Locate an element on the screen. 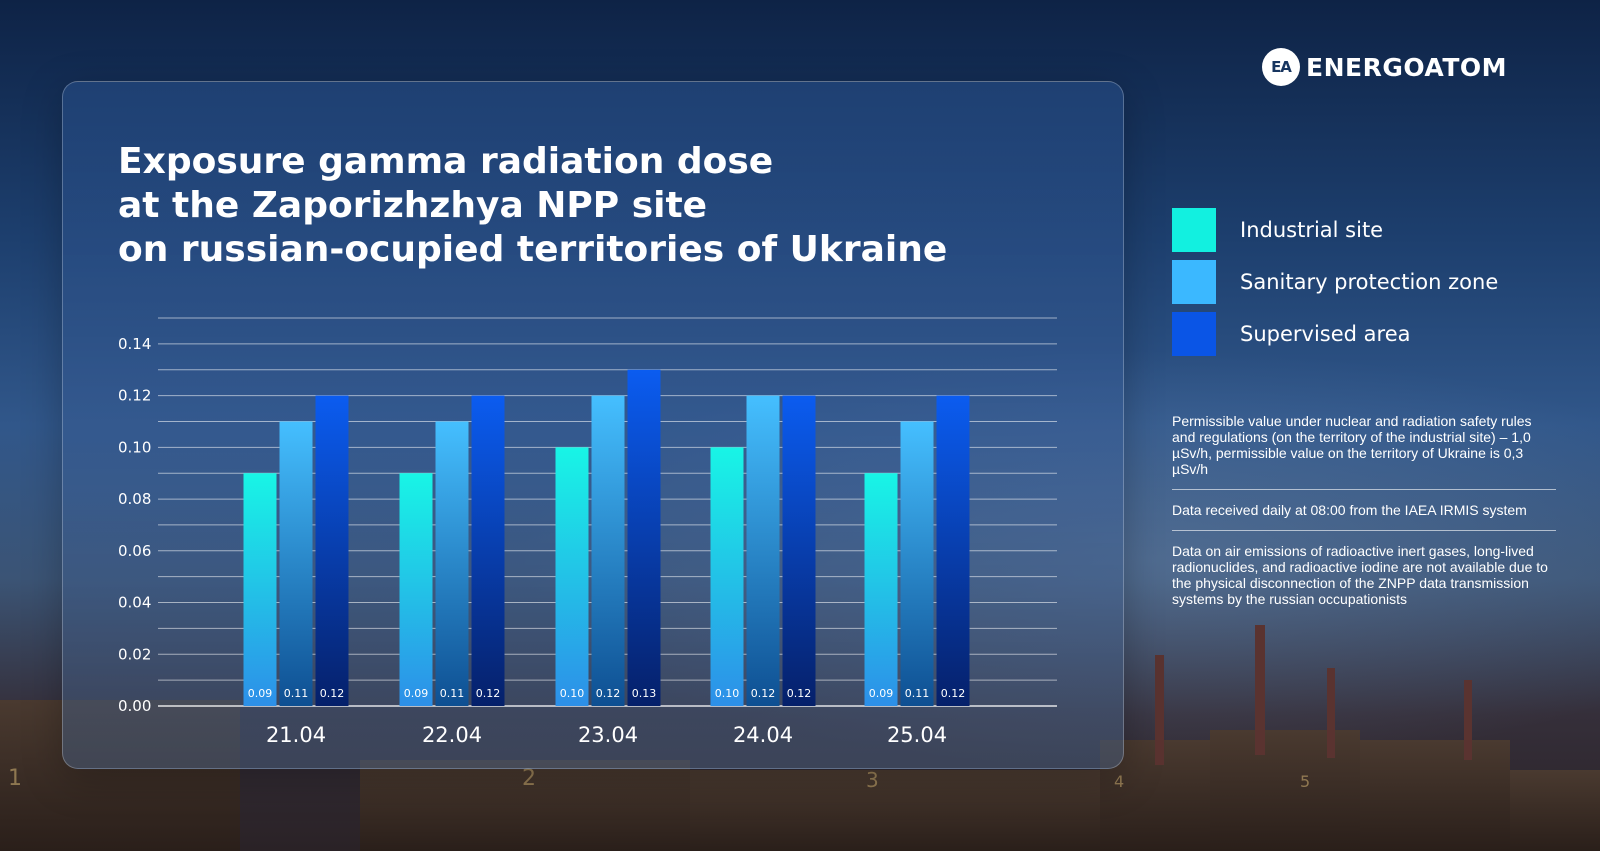 The image size is (1600, 851). y-tick-label: 0.10 is located at coordinates (134, 447).